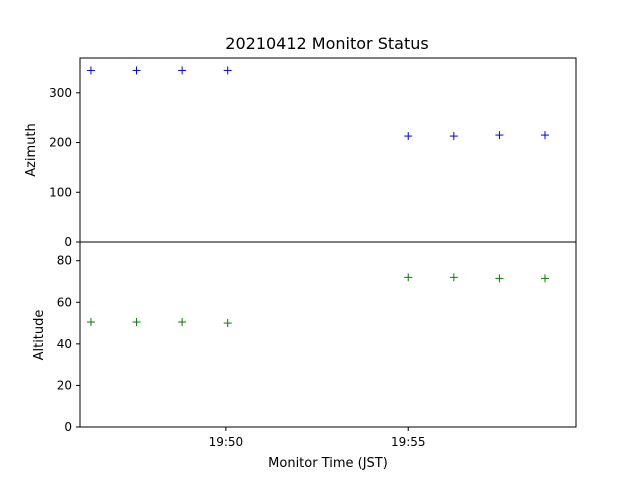 Image resolution: width=640 pixels, height=480 pixels. I want to click on x-axis-label: Monitor Time (JST), so click(328, 463).